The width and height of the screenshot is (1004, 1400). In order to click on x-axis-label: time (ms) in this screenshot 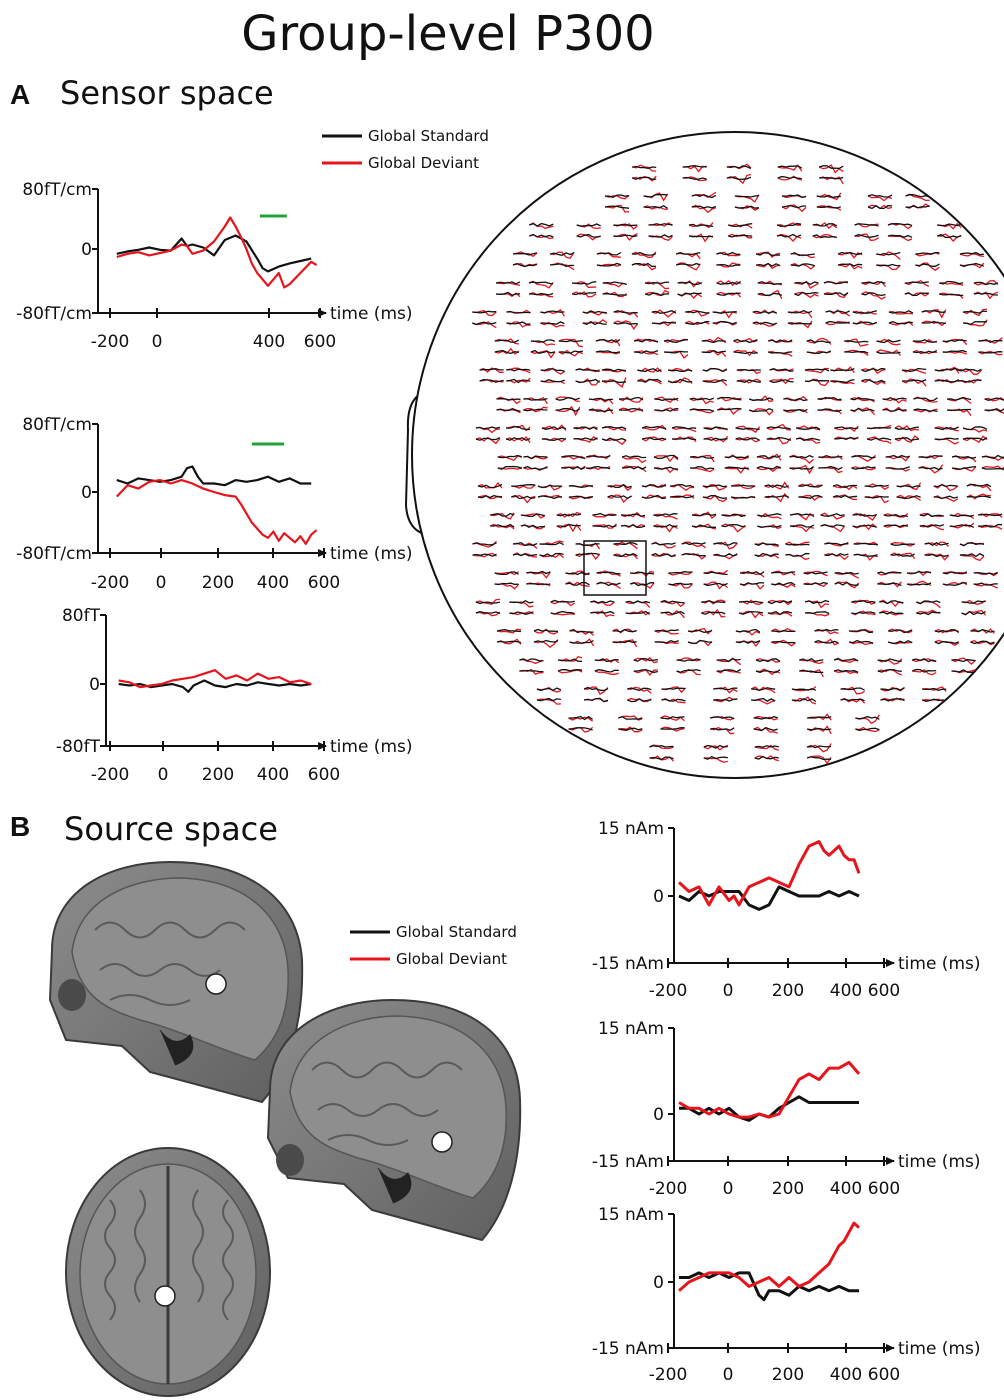, I will do `click(939, 1349)`.